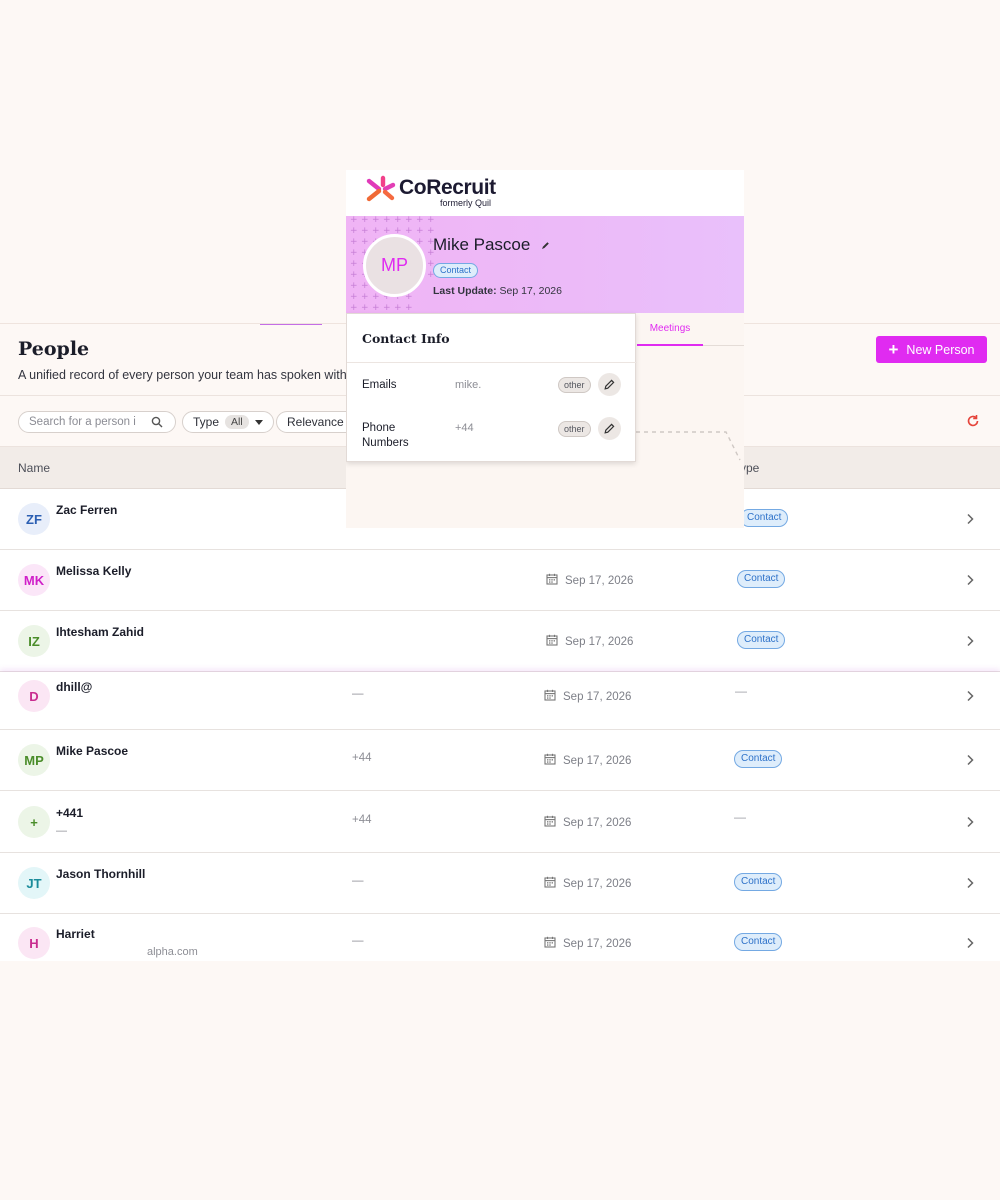 The height and width of the screenshot is (1200, 1000). Describe the element at coordinates (500, 580) in the screenshot. I see `table-row: MK Melissa Kelly Sep 17, 2026 Contact` at that location.